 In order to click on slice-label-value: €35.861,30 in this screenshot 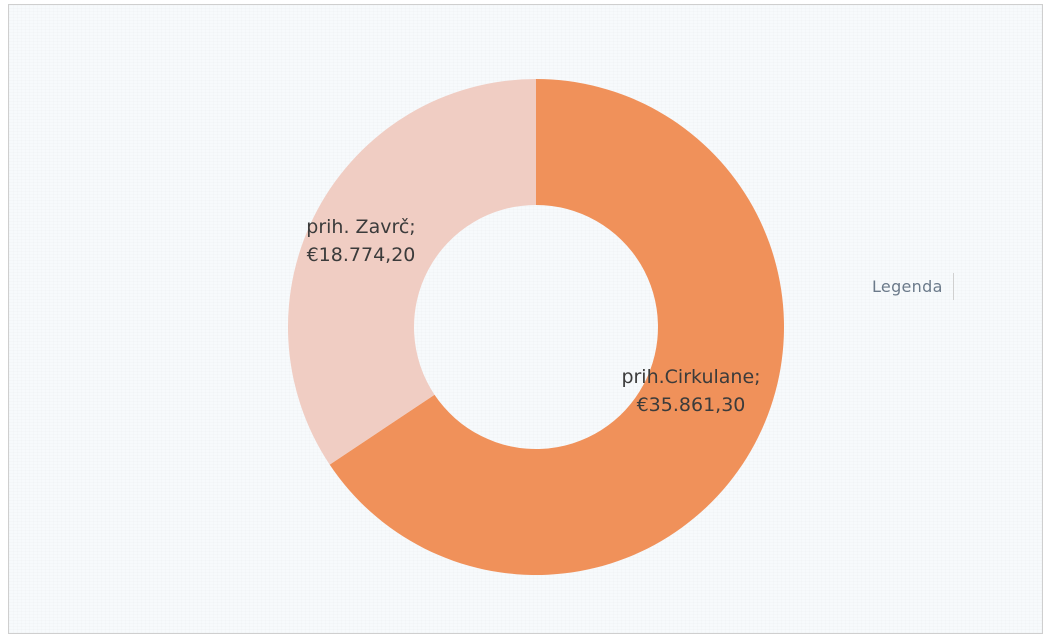, I will do `click(691, 405)`.